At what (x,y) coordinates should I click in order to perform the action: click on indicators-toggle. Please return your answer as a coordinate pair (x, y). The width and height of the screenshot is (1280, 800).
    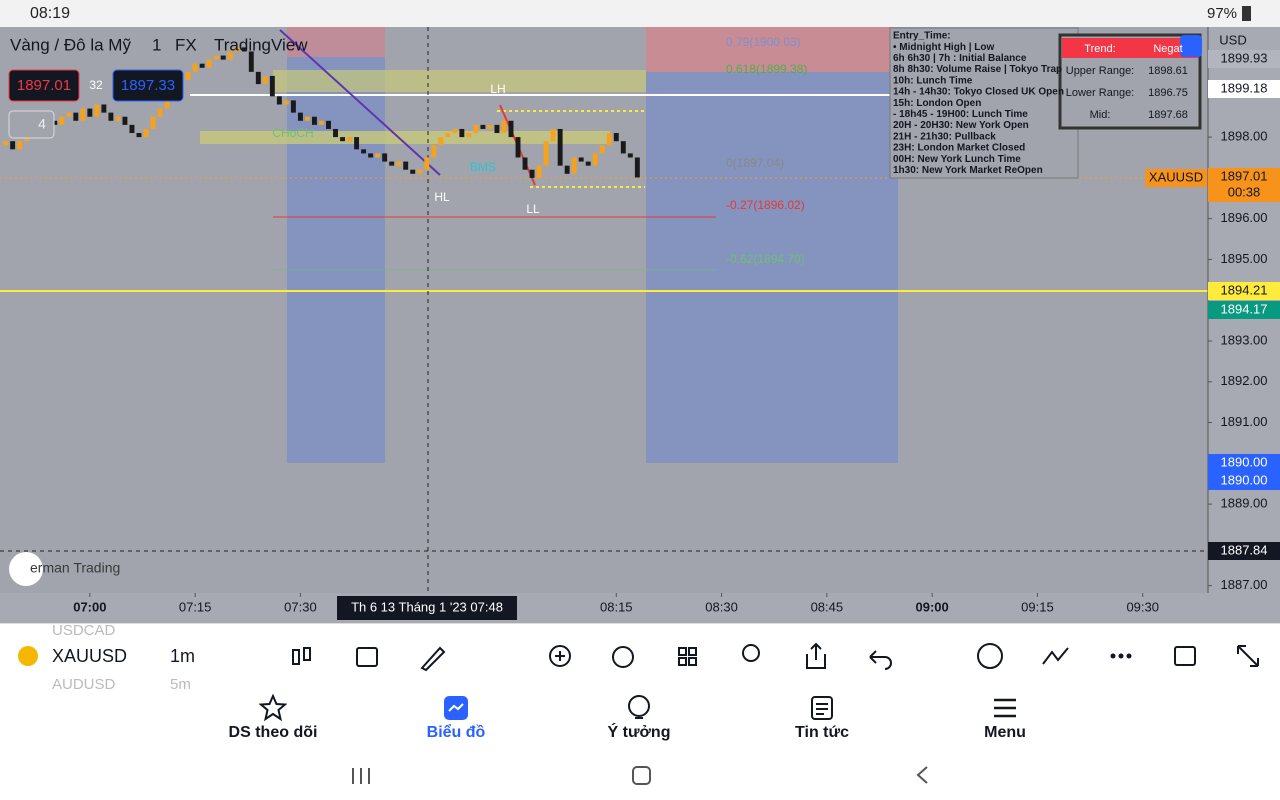
    Looking at the image, I should click on (31, 124).